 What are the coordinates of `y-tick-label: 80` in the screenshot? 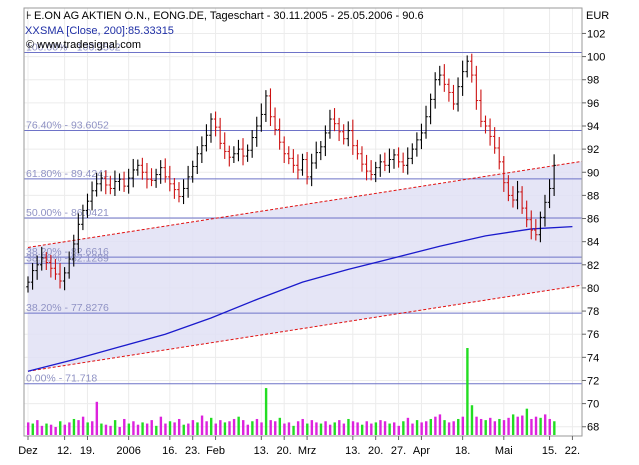 It's located at (593, 289).